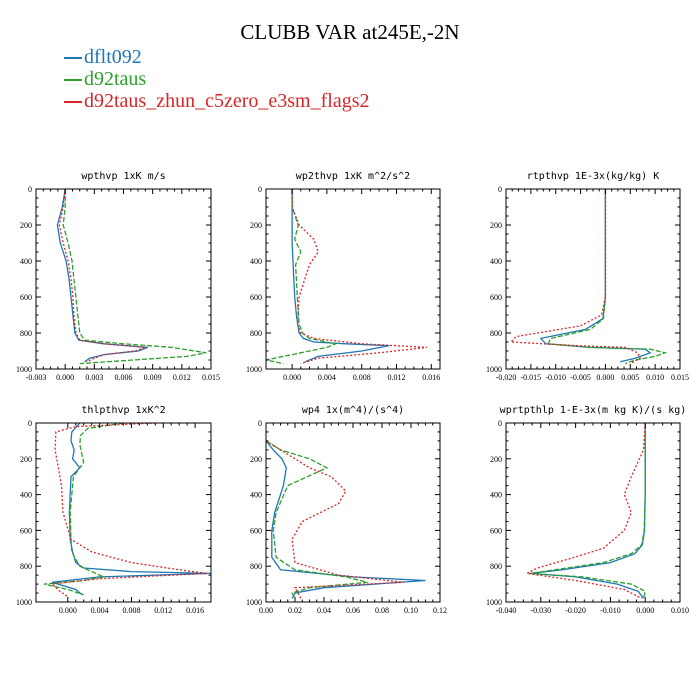  I want to click on x-tick-label: 0.009, so click(153, 377).